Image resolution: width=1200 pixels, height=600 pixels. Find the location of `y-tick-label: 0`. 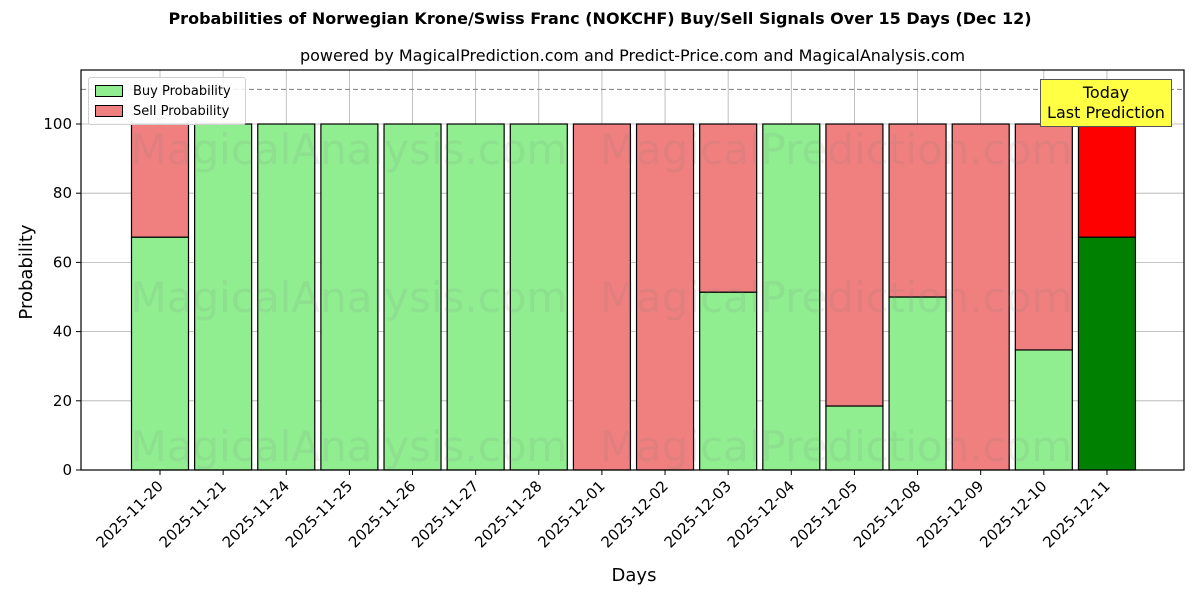

y-tick-label: 0 is located at coordinates (67, 470).